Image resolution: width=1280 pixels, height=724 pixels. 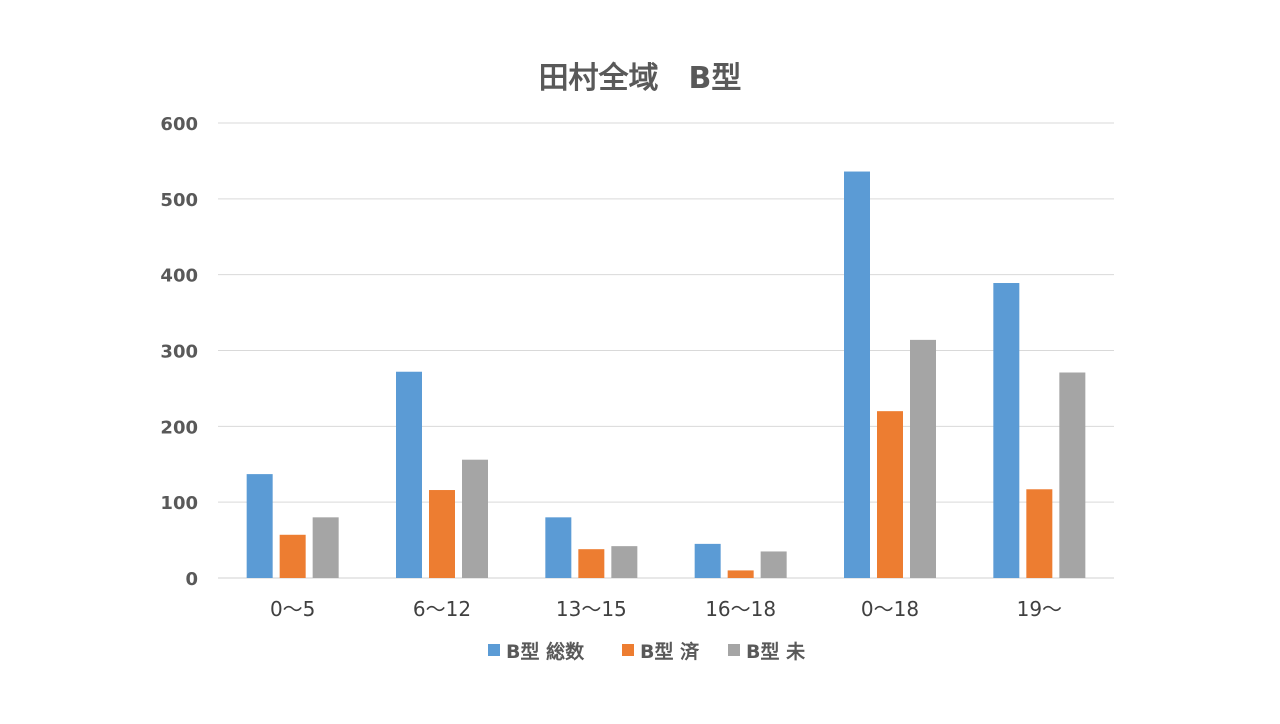 I want to click on y-tick-label: 600, so click(x=179, y=124).